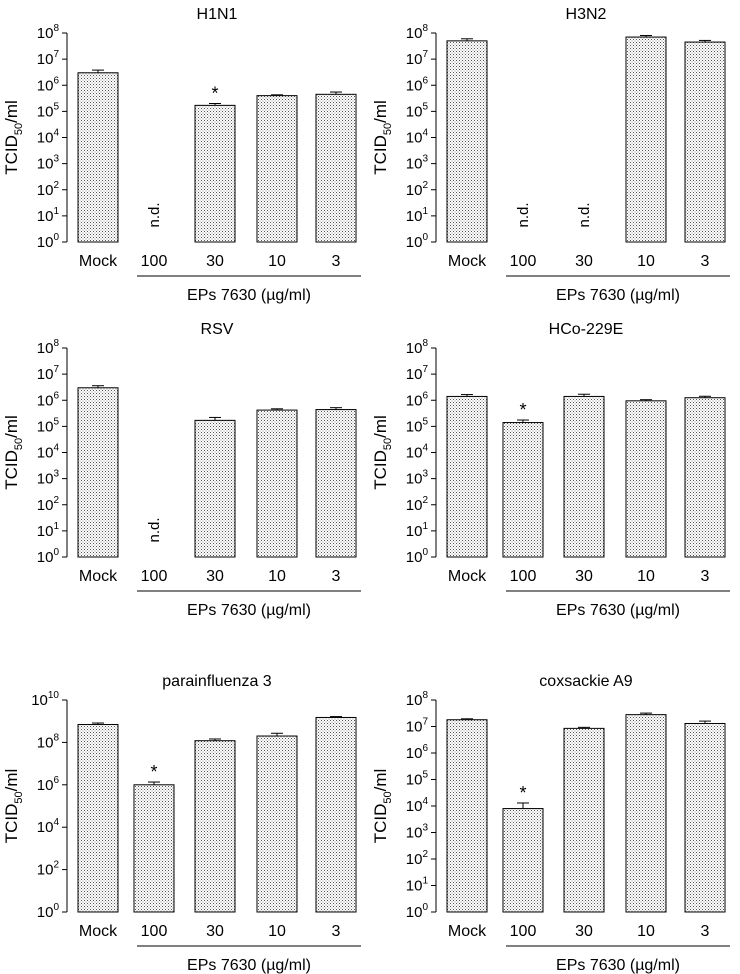 Image resolution: width=740 pixels, height=974 pixels. Describe the element at coordinates (217, 329) in the screenshot. I see `chart-title: RSV` at that location.